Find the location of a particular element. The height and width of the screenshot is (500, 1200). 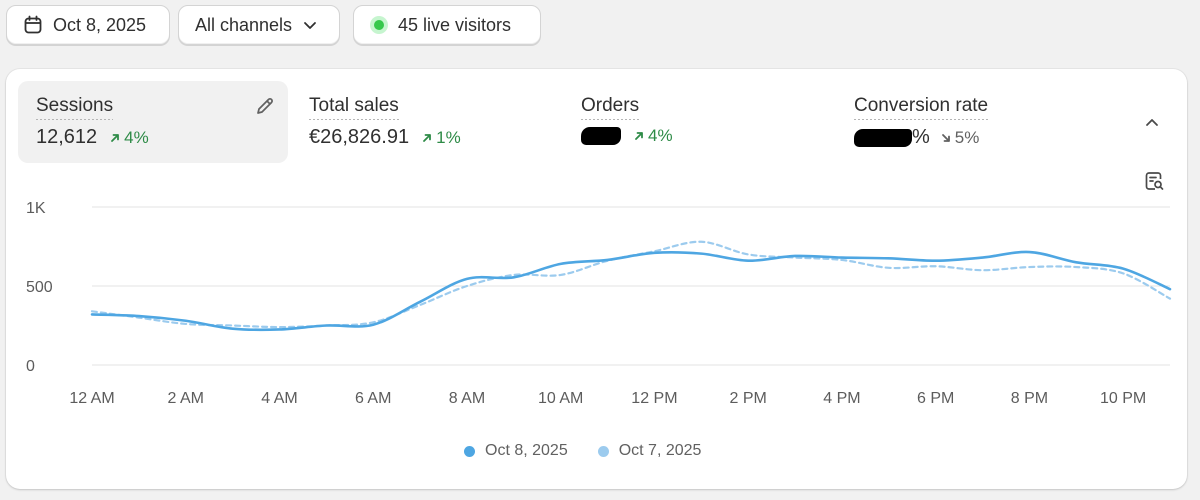

metric-delta: 5% is located at coordinates (960, 137).